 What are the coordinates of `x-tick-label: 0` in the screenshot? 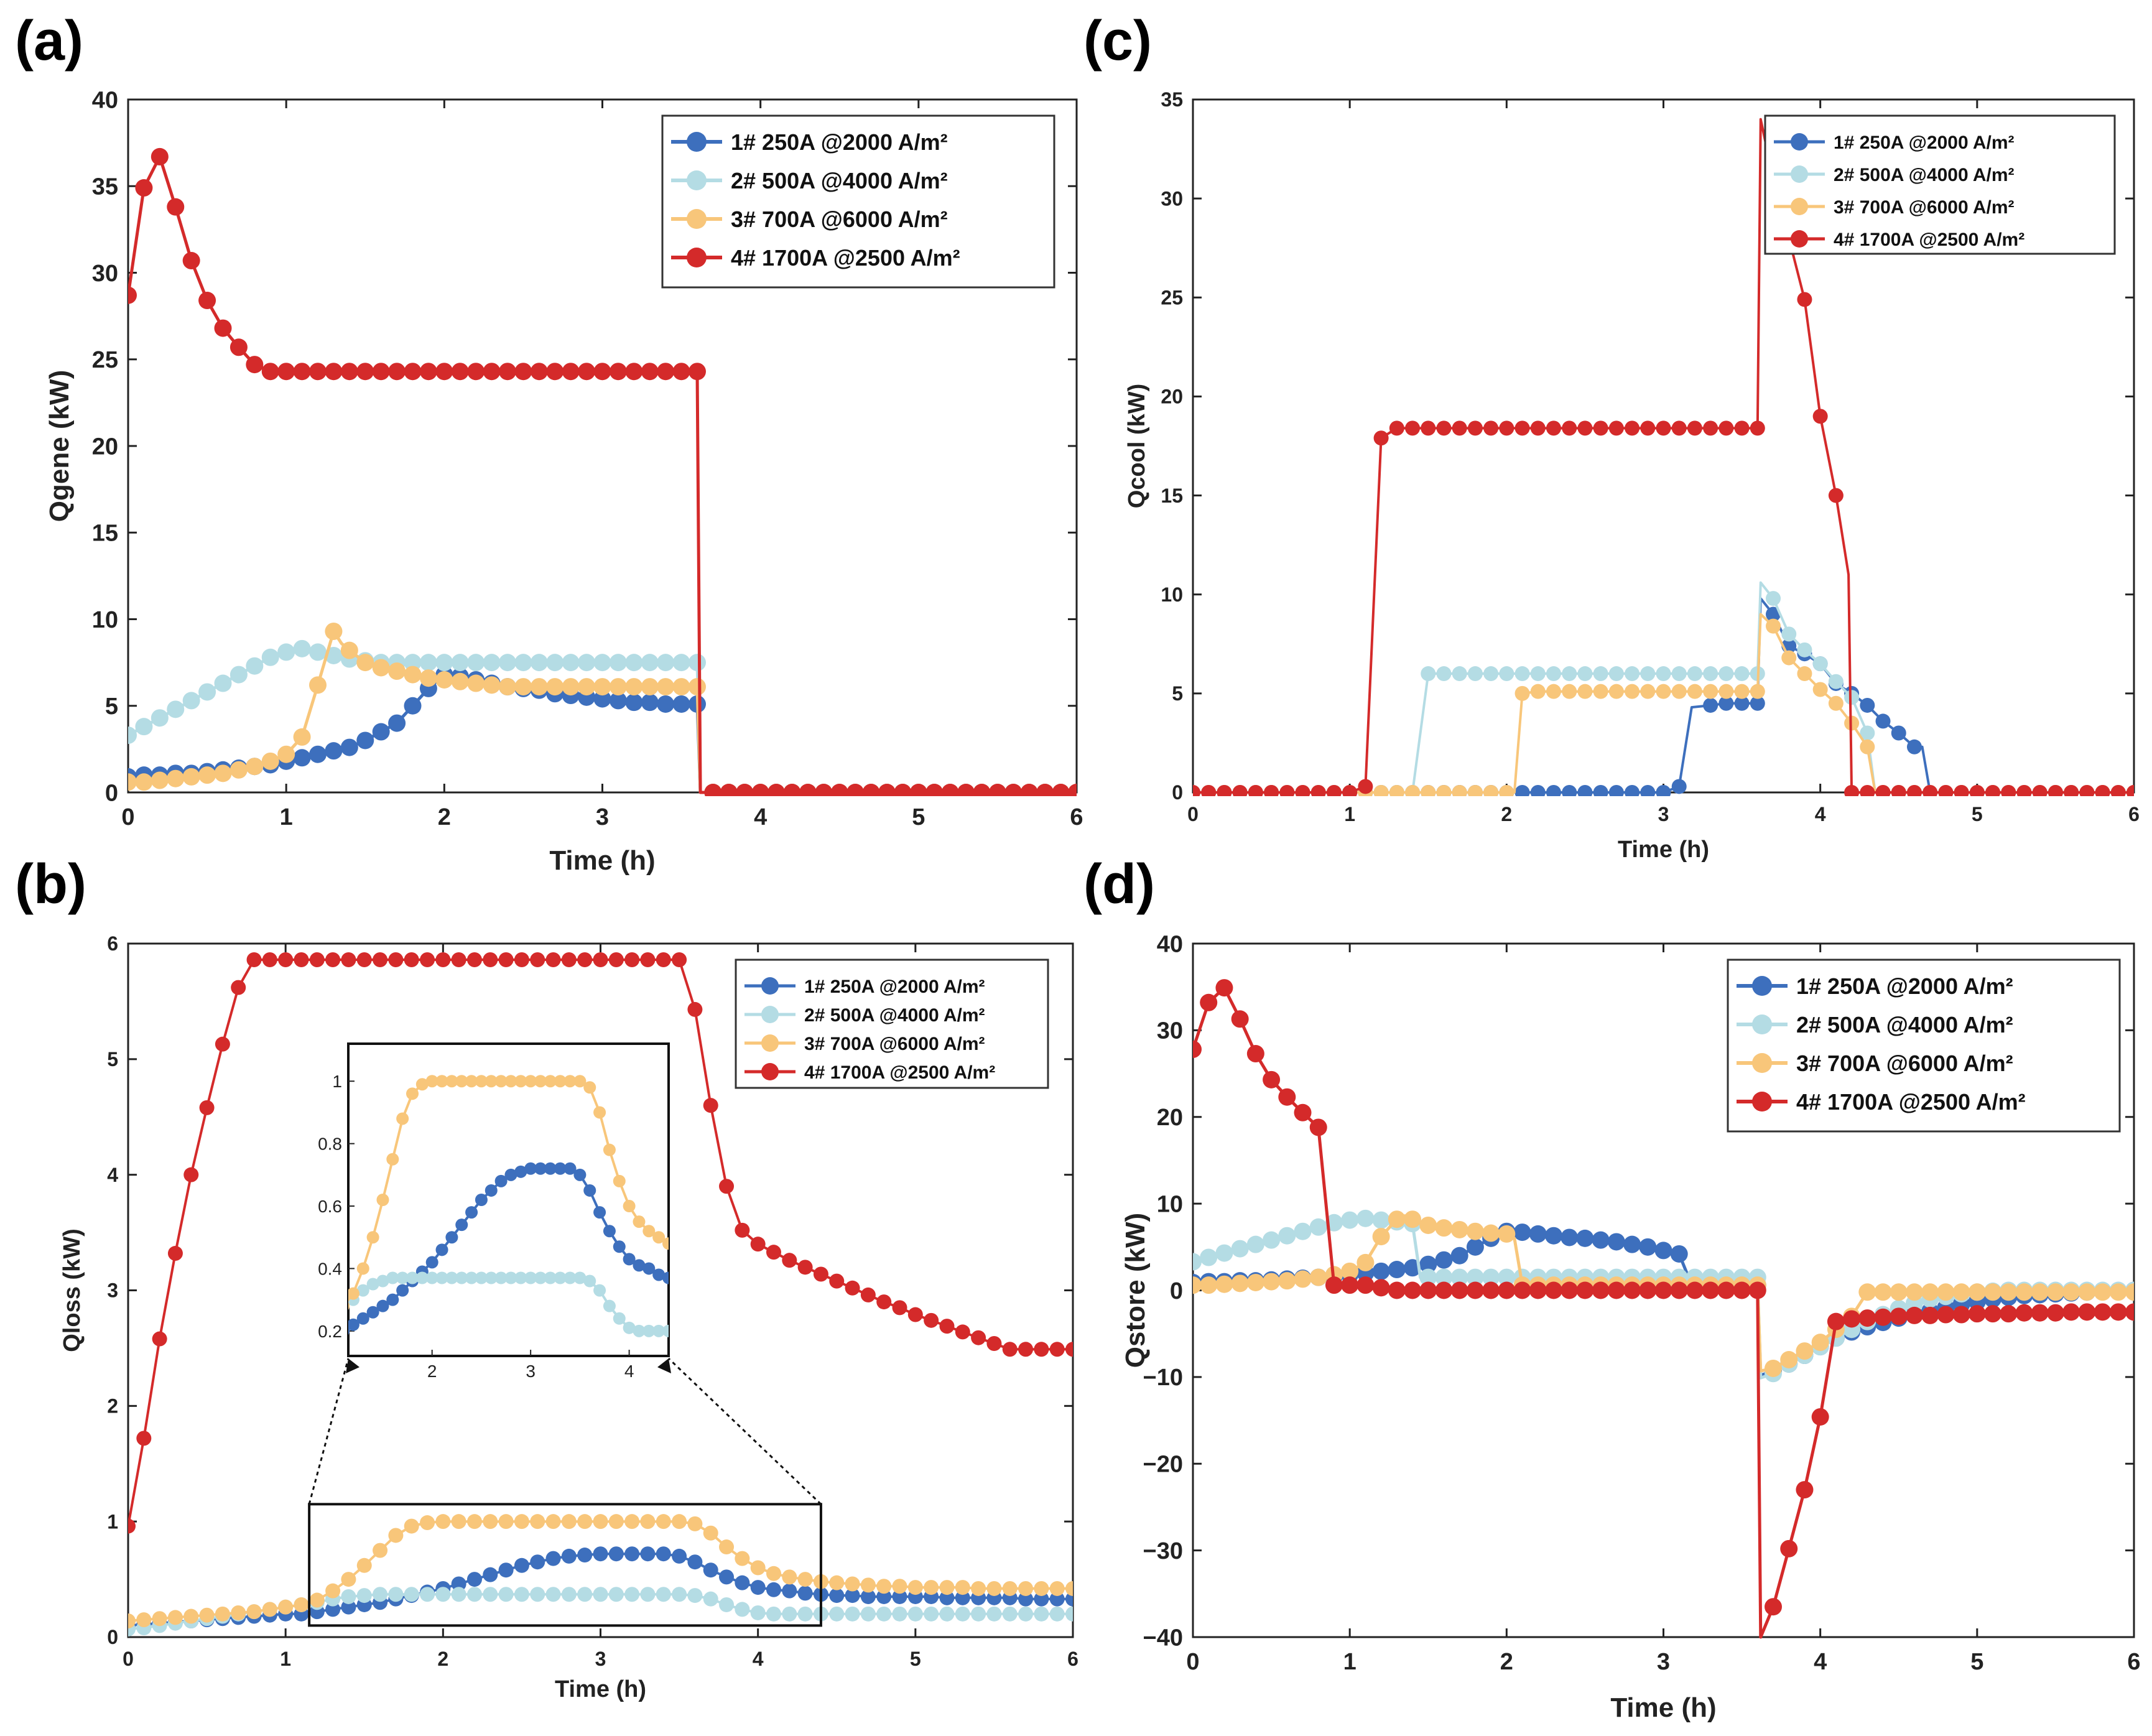 It's located at (128, 1659).